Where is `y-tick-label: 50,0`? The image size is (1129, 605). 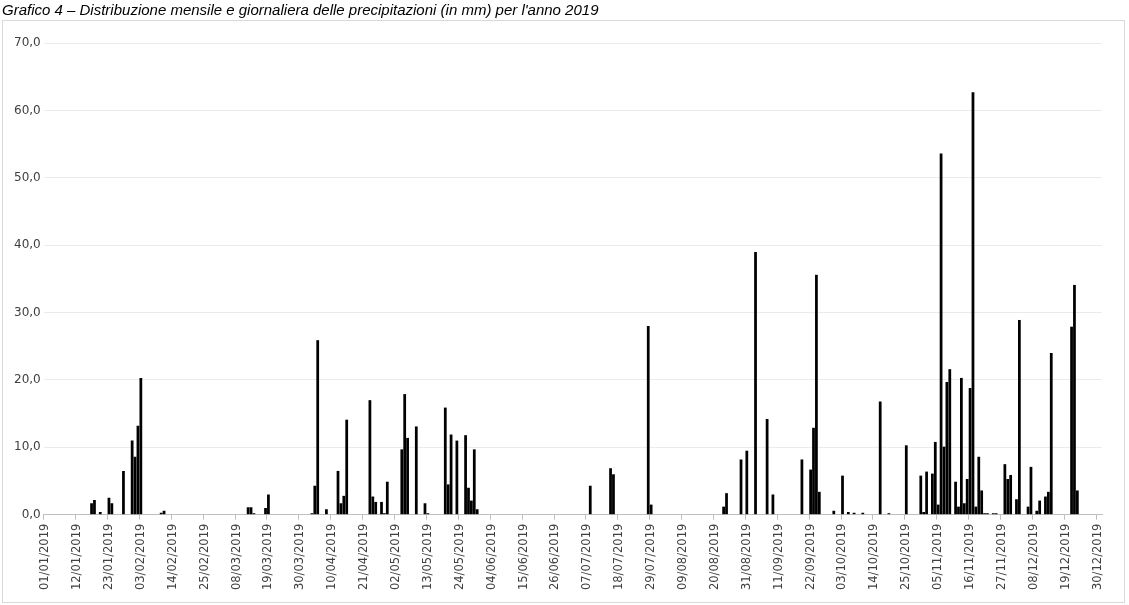
y-tick-label: 50,0 is located at coordinates (27, 176).